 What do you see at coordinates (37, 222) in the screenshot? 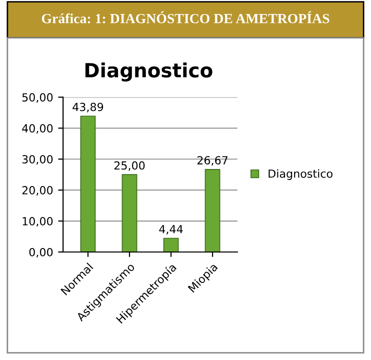
I see `y-tick-label: 10,00` at bounding box center [37, 222].